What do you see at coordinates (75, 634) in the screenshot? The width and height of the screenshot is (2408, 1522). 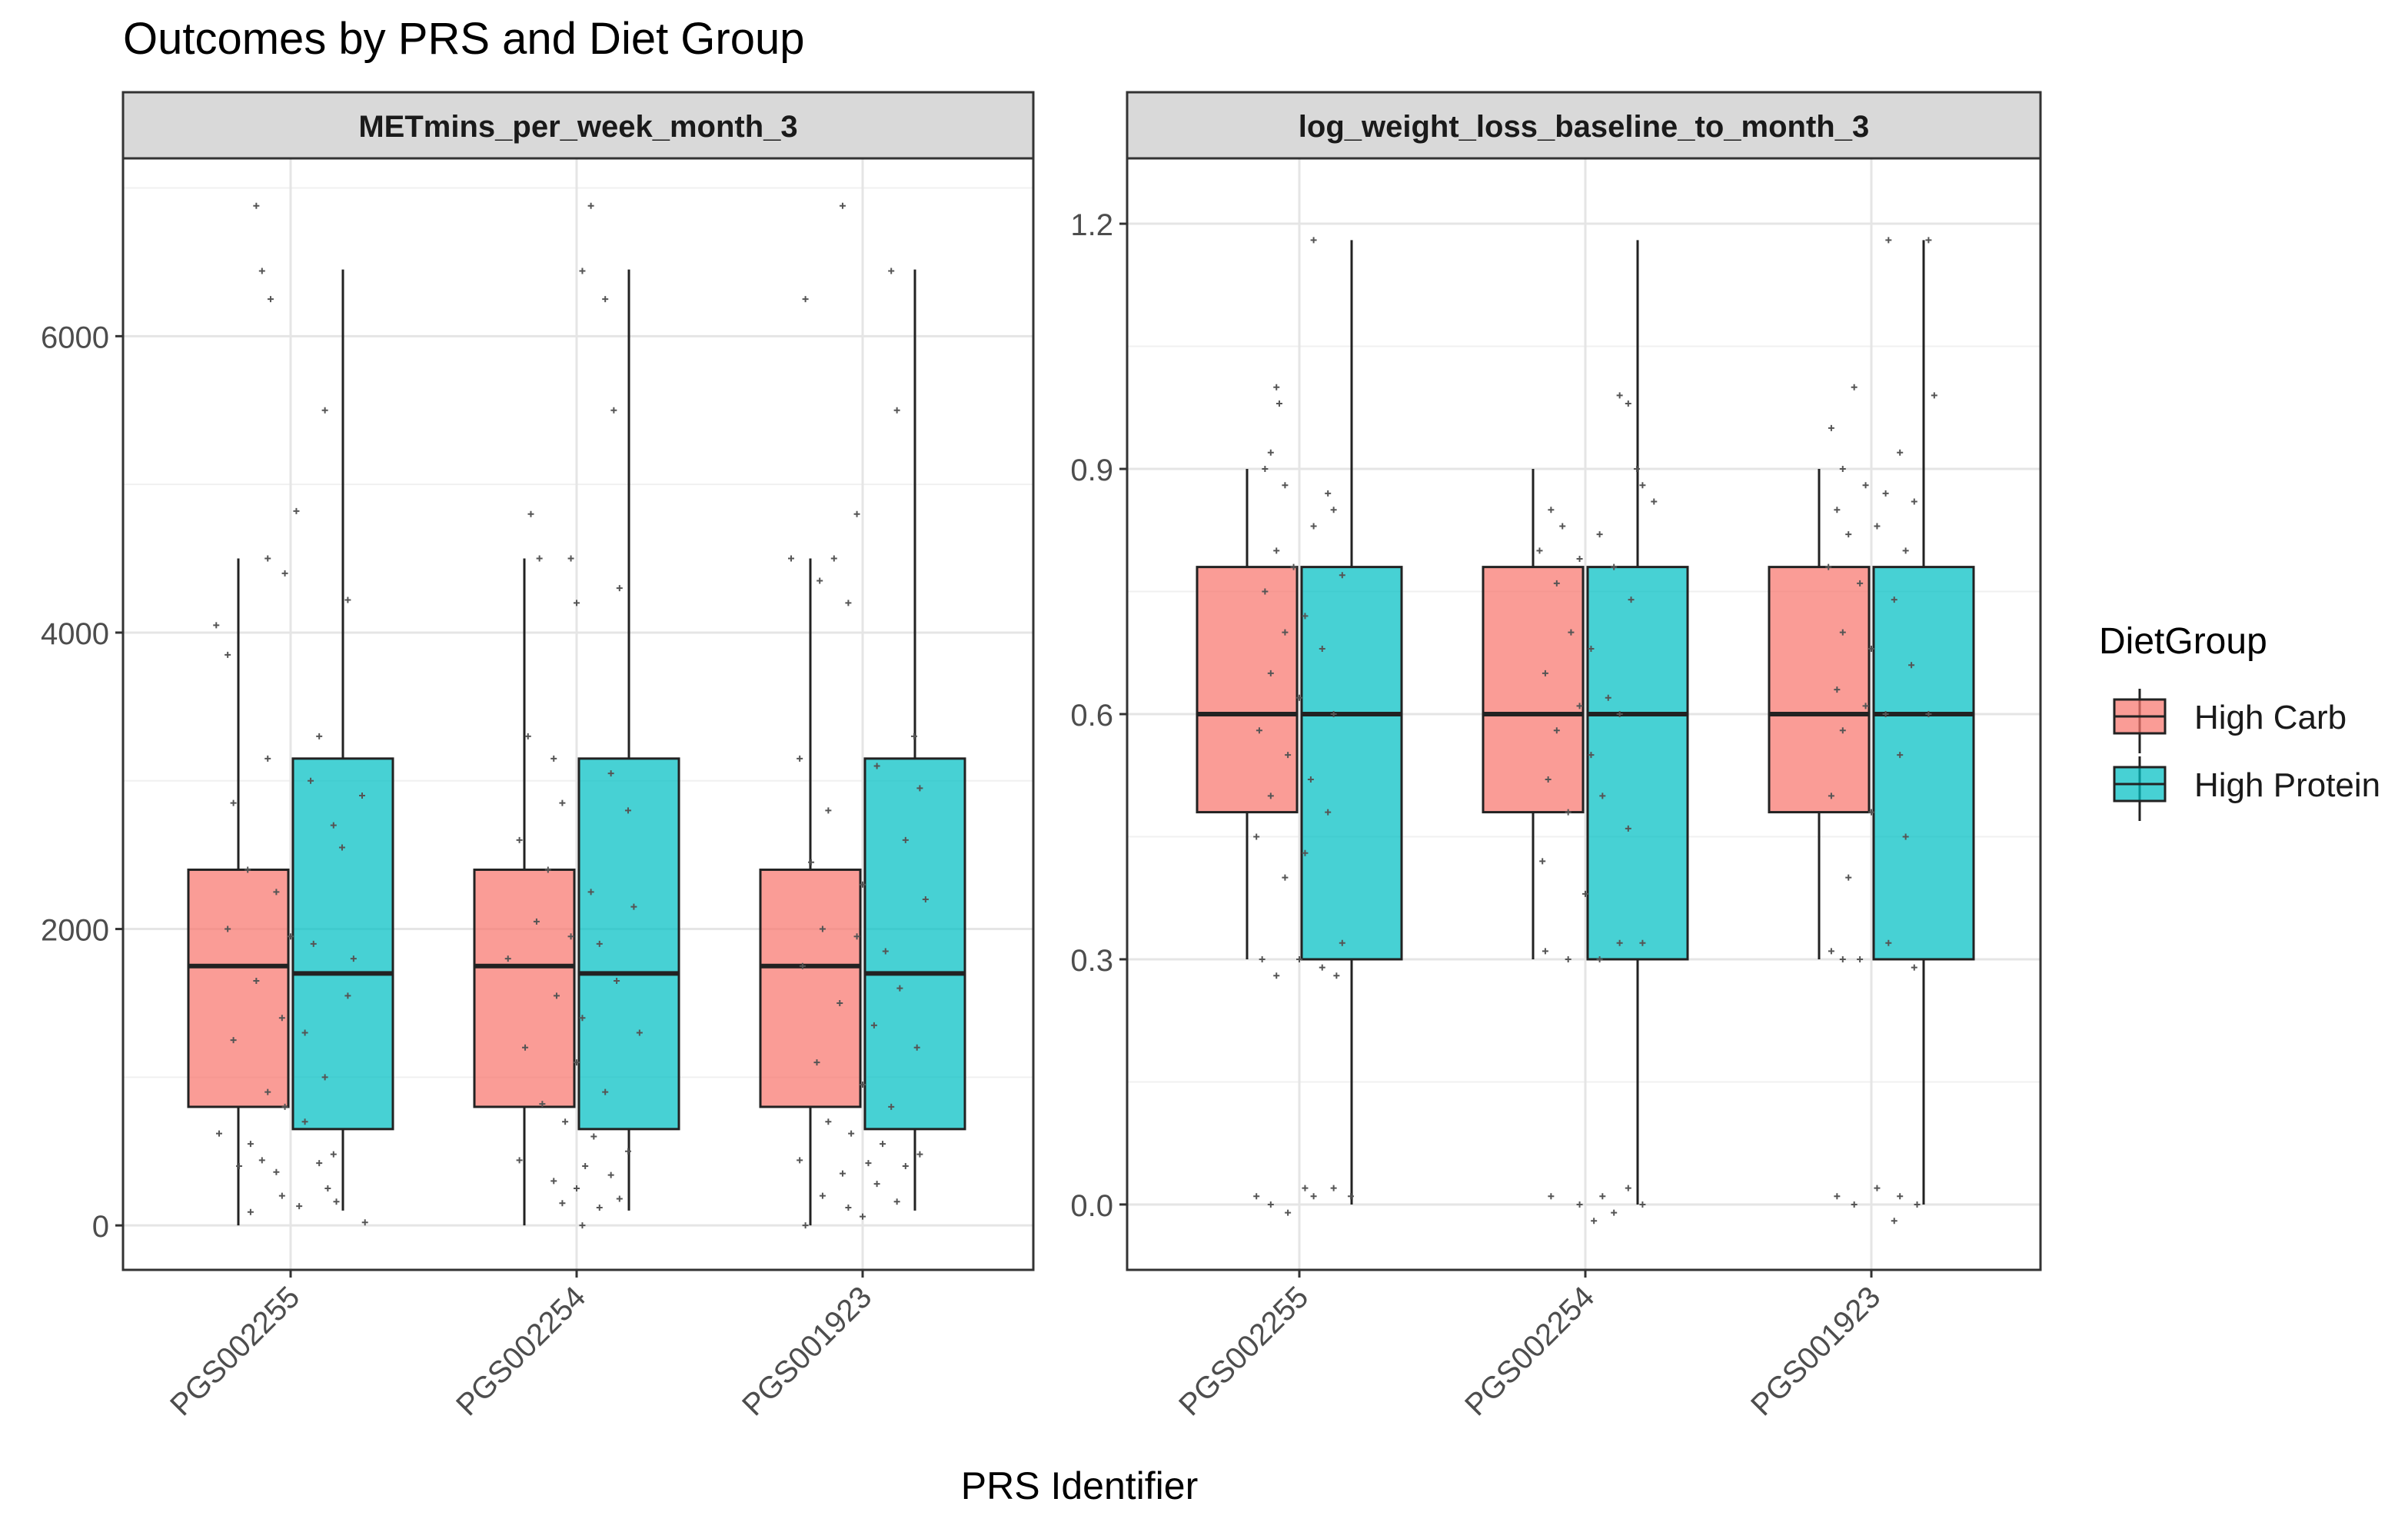 I see `y-tick-label: 4000` at bounding box center [75, 634].